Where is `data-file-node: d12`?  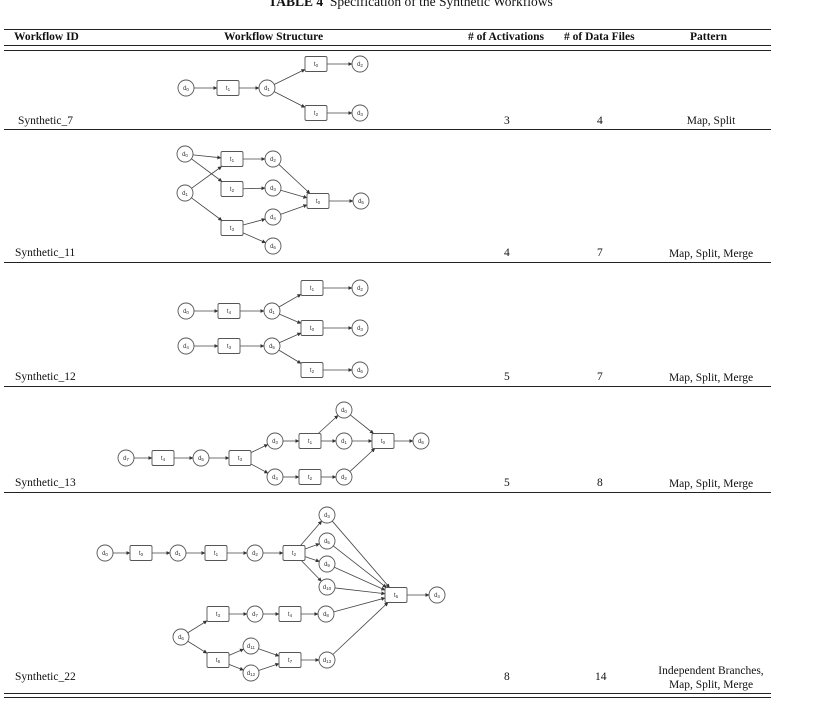 data-file-node: d12 is located at coordinates (251, 673).